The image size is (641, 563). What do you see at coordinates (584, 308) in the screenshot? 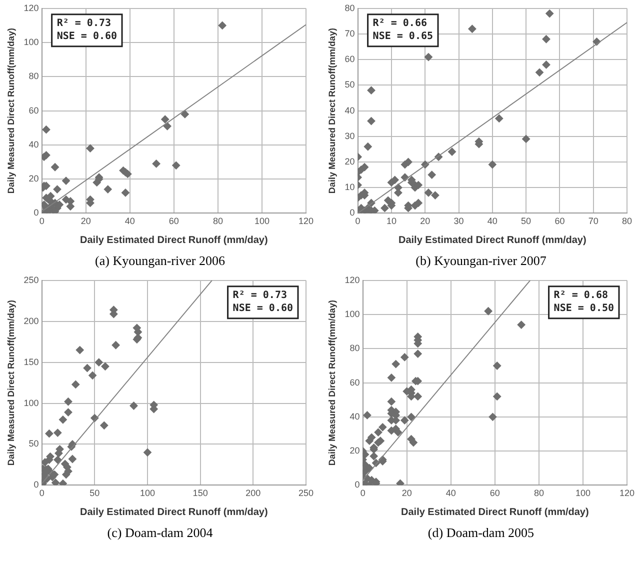
I see `annotation: NSE = 0.50` at bounding box center [584, 308].